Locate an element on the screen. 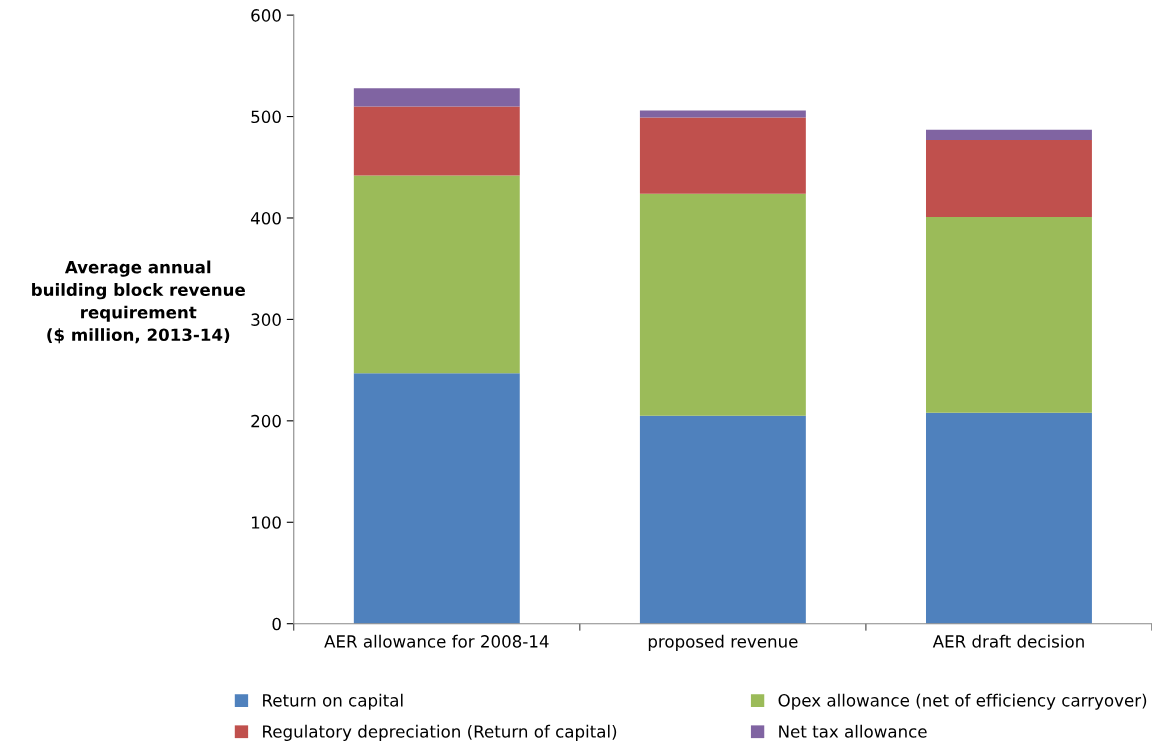 This screenshot has height=756, width=1152. legend-label: Regulatory depreciation (Return of capital) is located at coordinates (440, 732).